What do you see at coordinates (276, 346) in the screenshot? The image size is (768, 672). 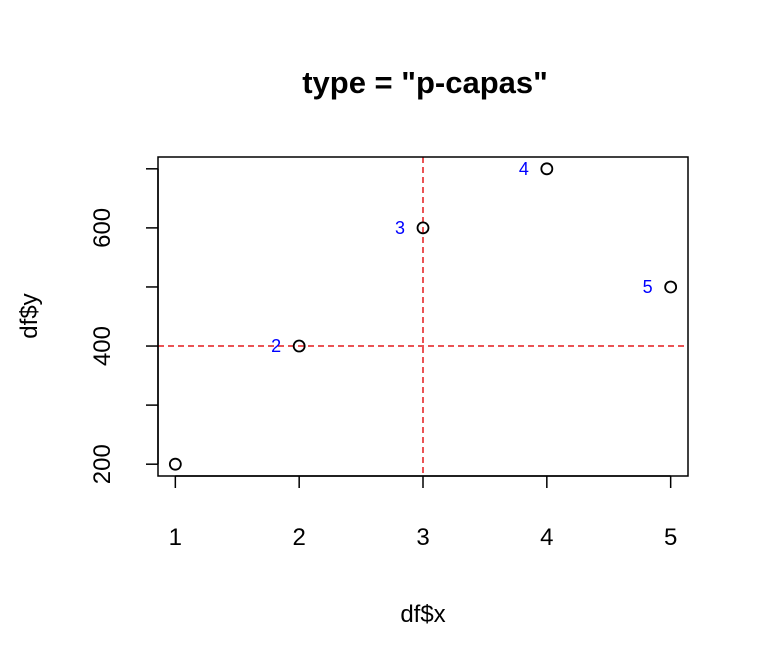 I see `point-label: 2` at bounding box center [276, 346].